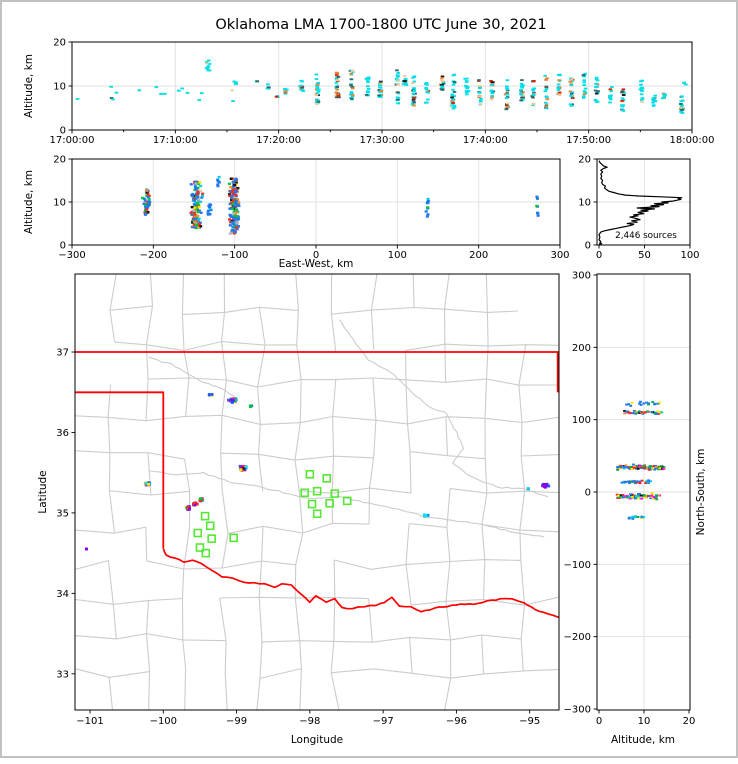 Image resolution: width=738 pixels, height=764 pixels. Describe the element at coordinates (316, 264) in the screenshot. I see `ew-height-xlabel: East-West, km` at that location.